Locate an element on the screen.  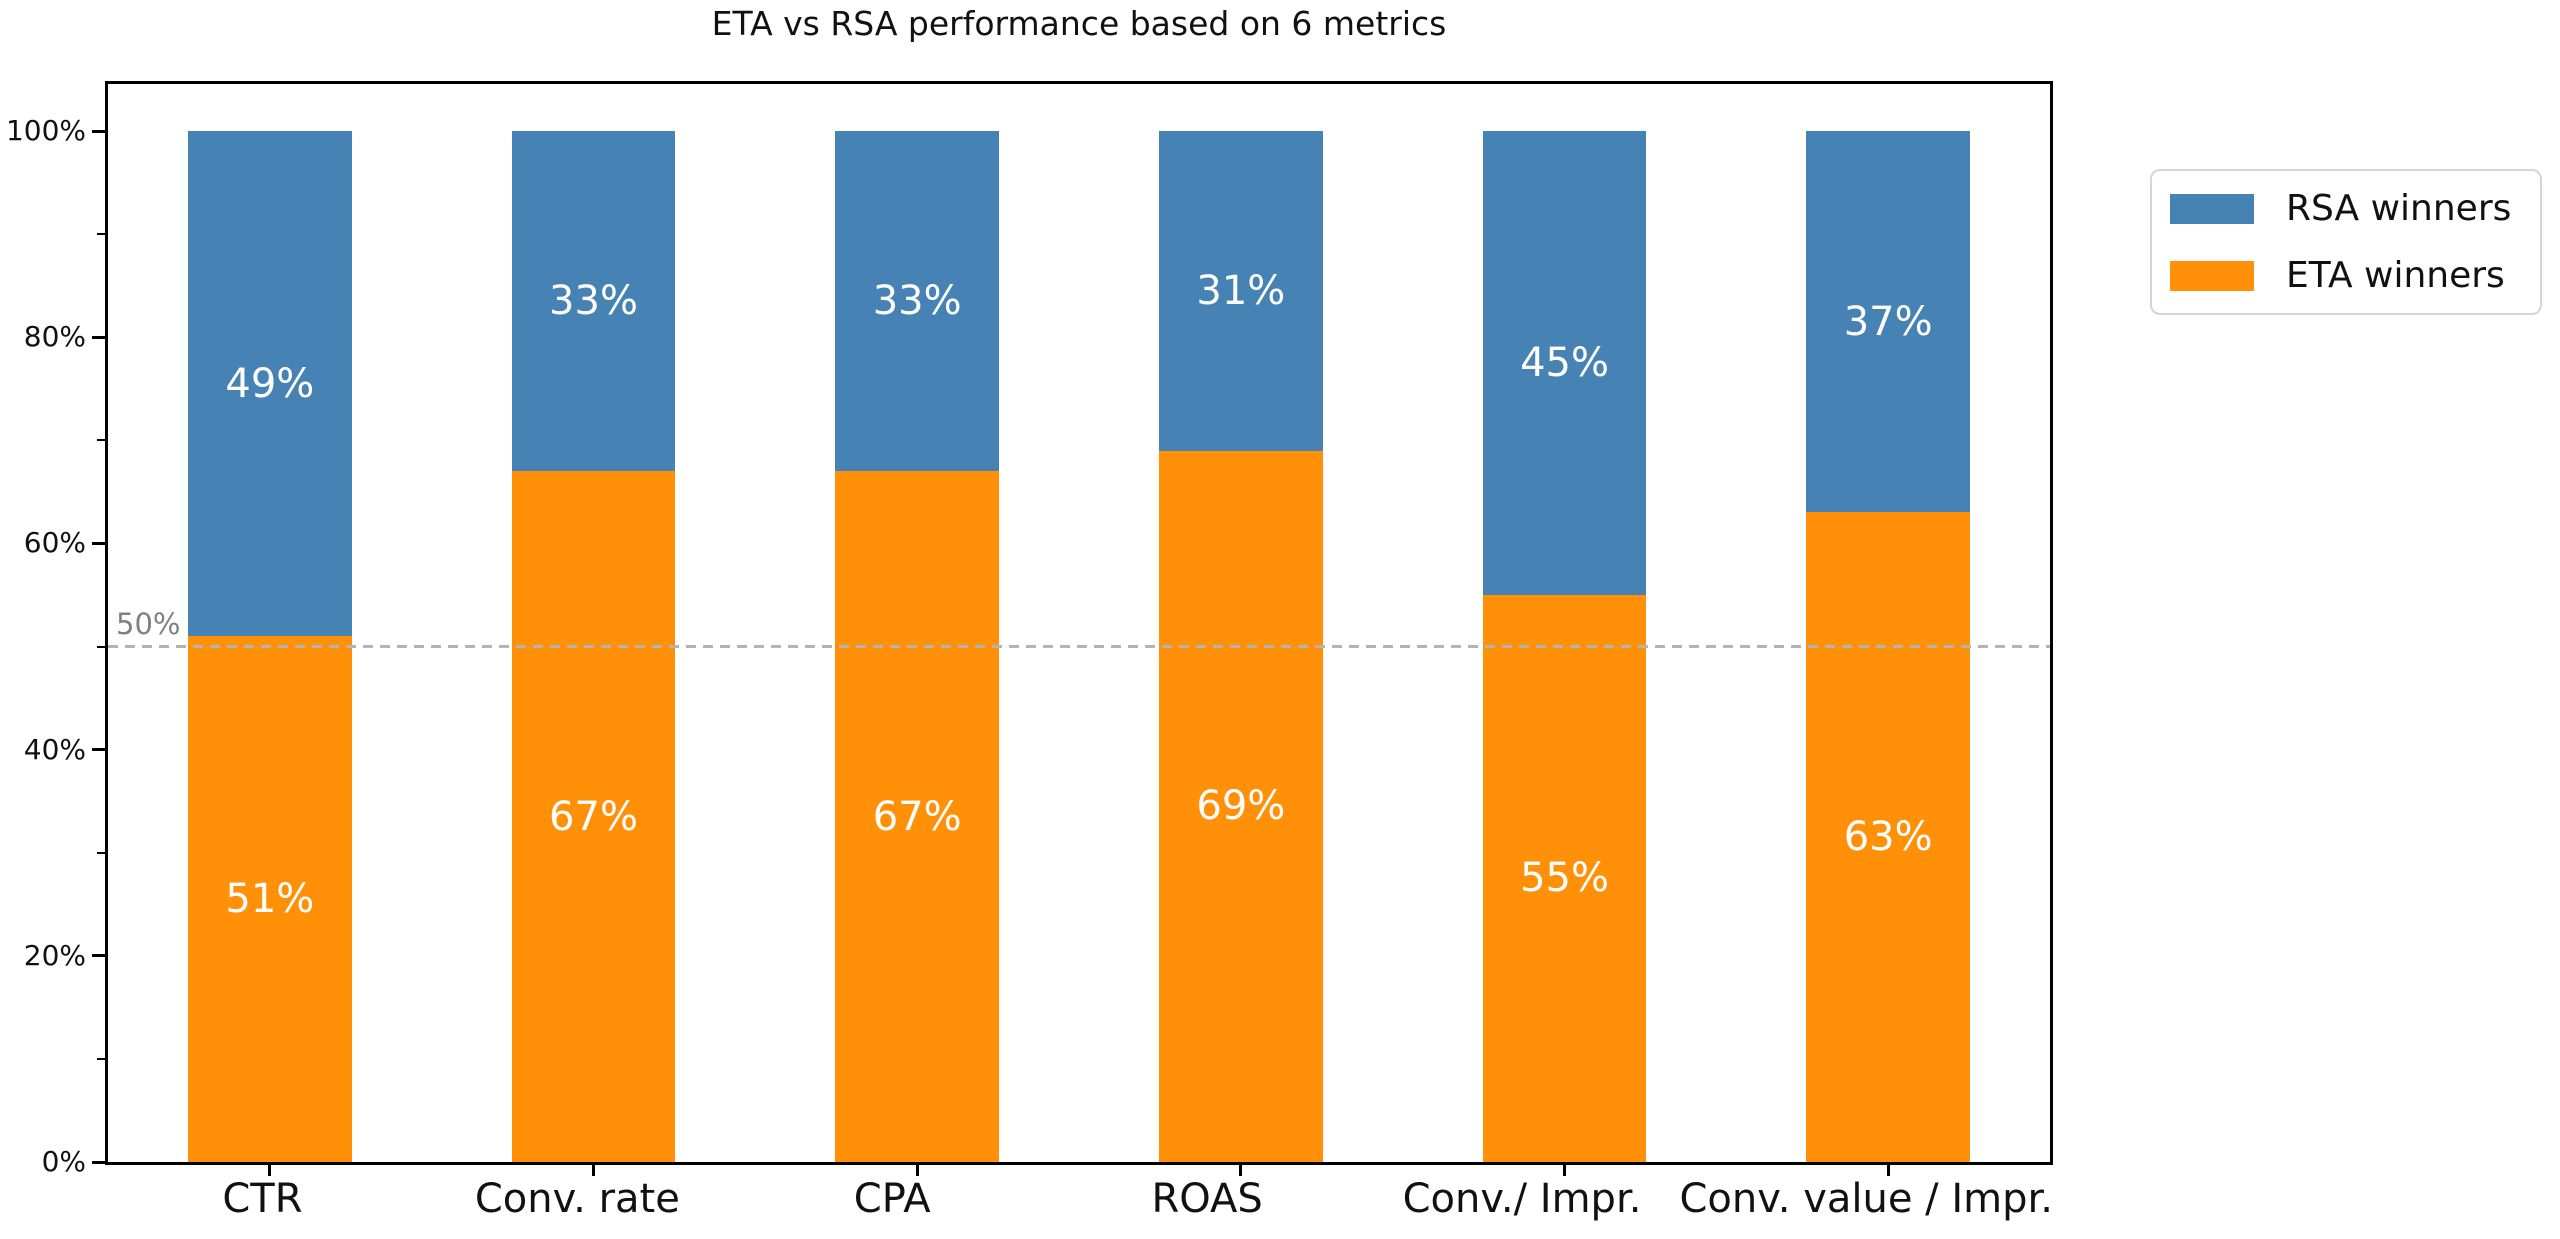
legend-item: ETA winners is located at coordinates (2346, 275).